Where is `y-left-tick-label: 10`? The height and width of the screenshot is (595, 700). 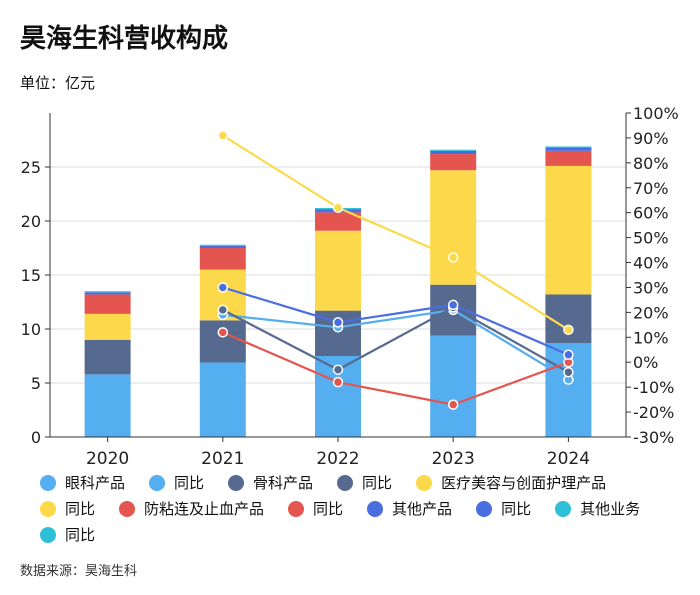
y-left-tick-label: 10 is located at coordinates (31, 329).